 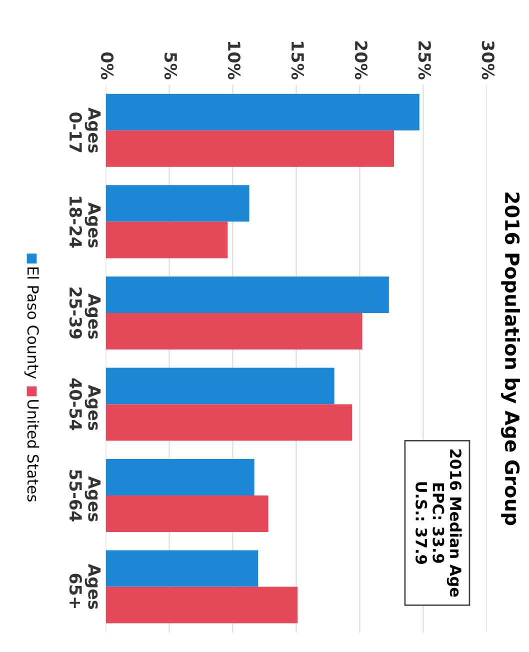 What do you see at coordinates (297, 61) in the screenshot?
I see `x-tick-label: 15%` at bounding box center [297, 61].